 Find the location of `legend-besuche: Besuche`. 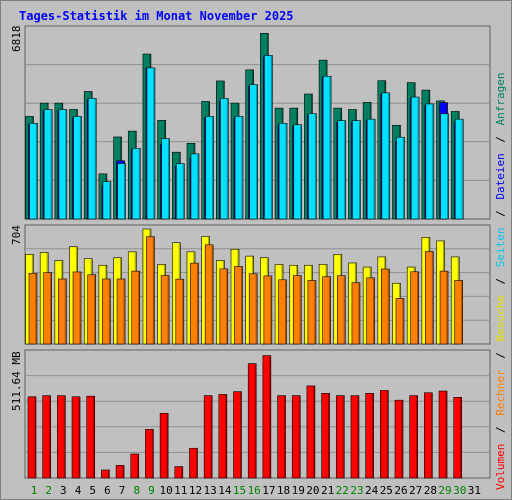

legend-besuche: Besuche is located at coordinates (500, 318).